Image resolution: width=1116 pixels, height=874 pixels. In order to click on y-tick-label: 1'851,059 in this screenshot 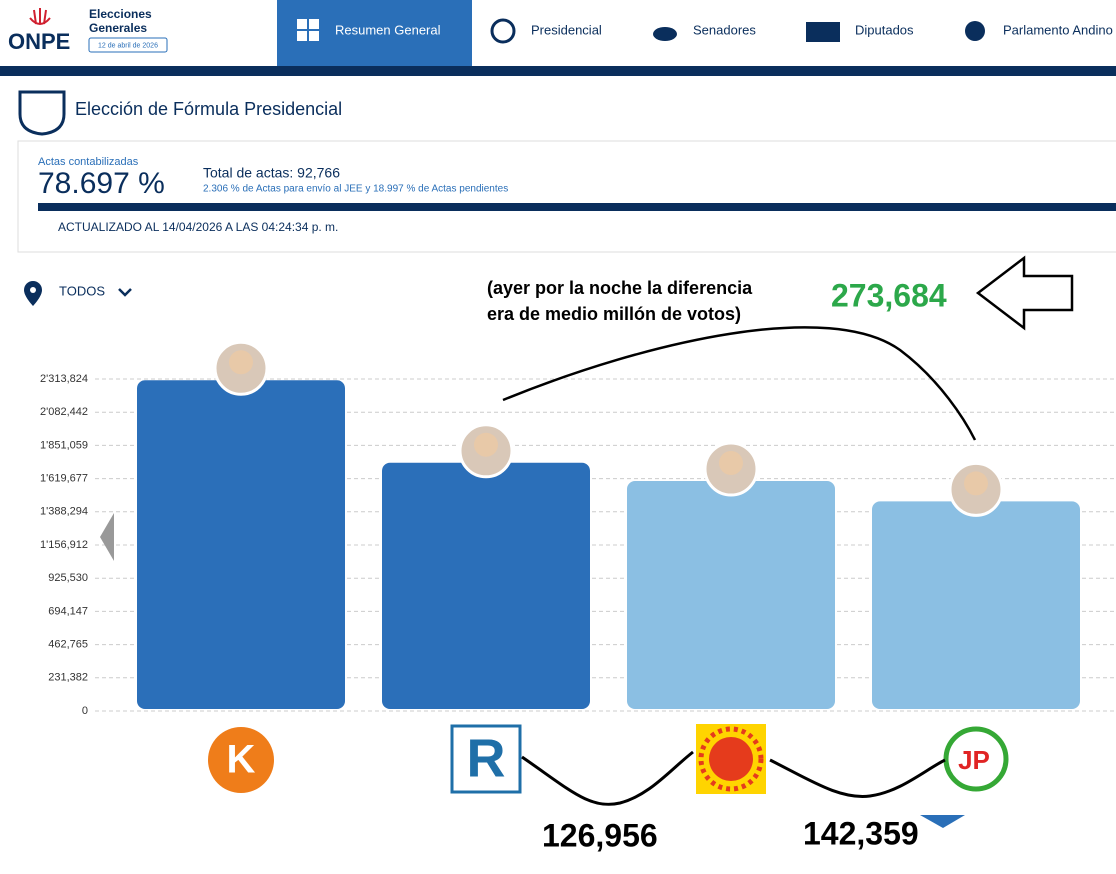, I will do `click(64, 445)`.